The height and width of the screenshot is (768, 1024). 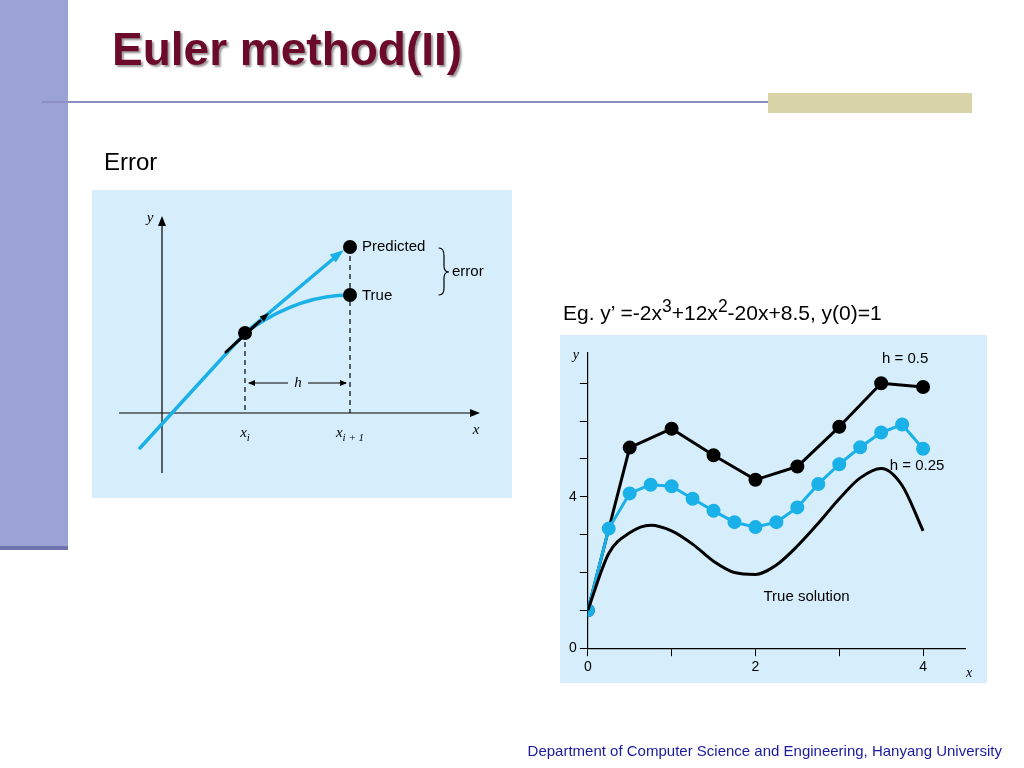 I want to click on text: Error, so click(x=131, y=162).